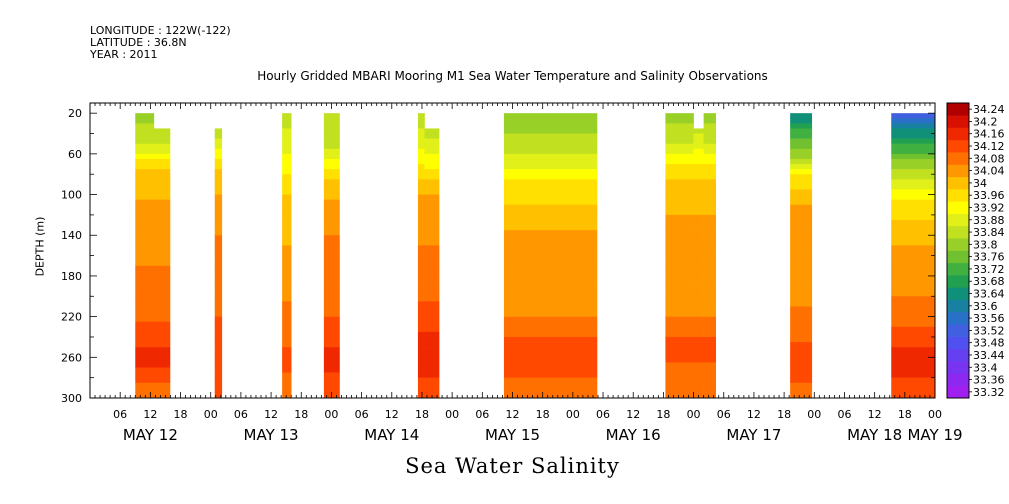 This screenshot has height=504, width=1009. What do you see at coordinates (633, 414) in the screenshot?
I see `x-tick-label: 12` at bounding box center [633, 414].